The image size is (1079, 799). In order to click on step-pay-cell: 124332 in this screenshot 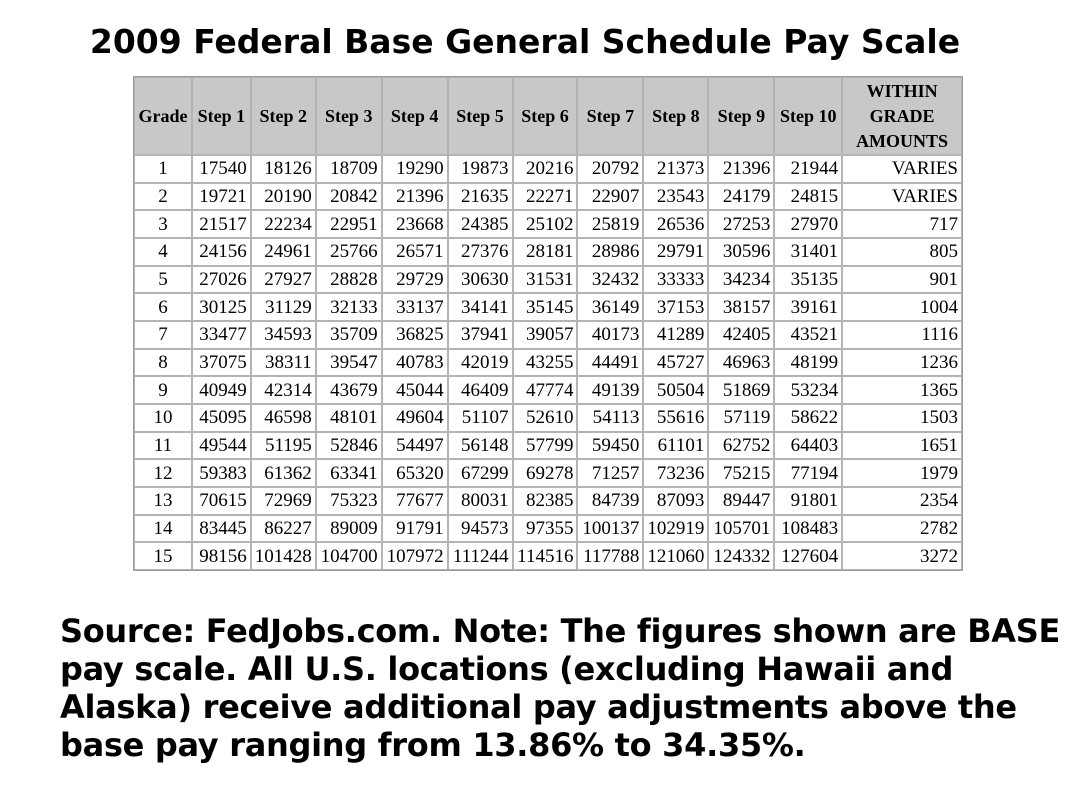, I will do `click(741, 556)`.